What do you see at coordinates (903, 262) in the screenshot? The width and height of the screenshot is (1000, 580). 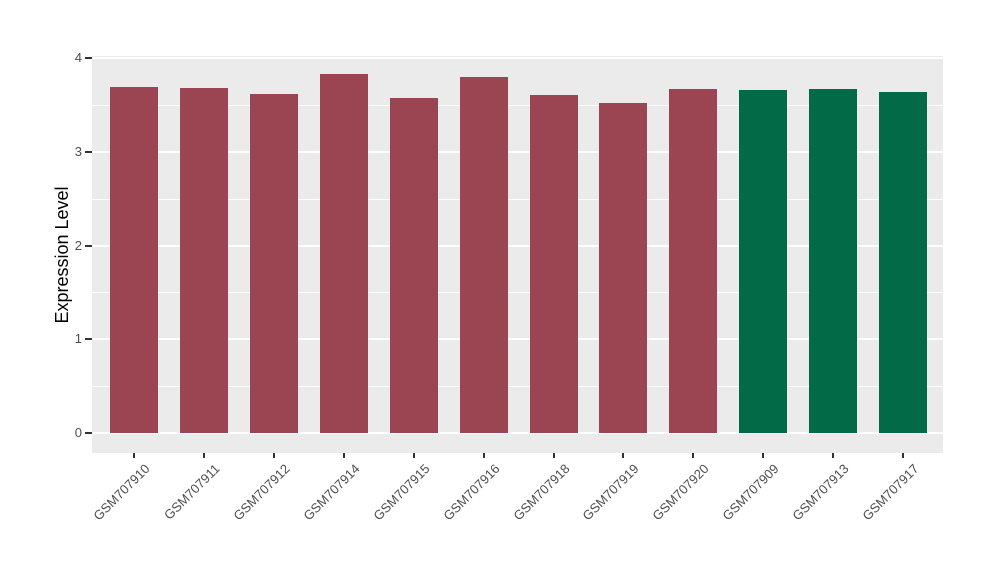 I see `bar-GSM707917` at bounding box center [903, 262].